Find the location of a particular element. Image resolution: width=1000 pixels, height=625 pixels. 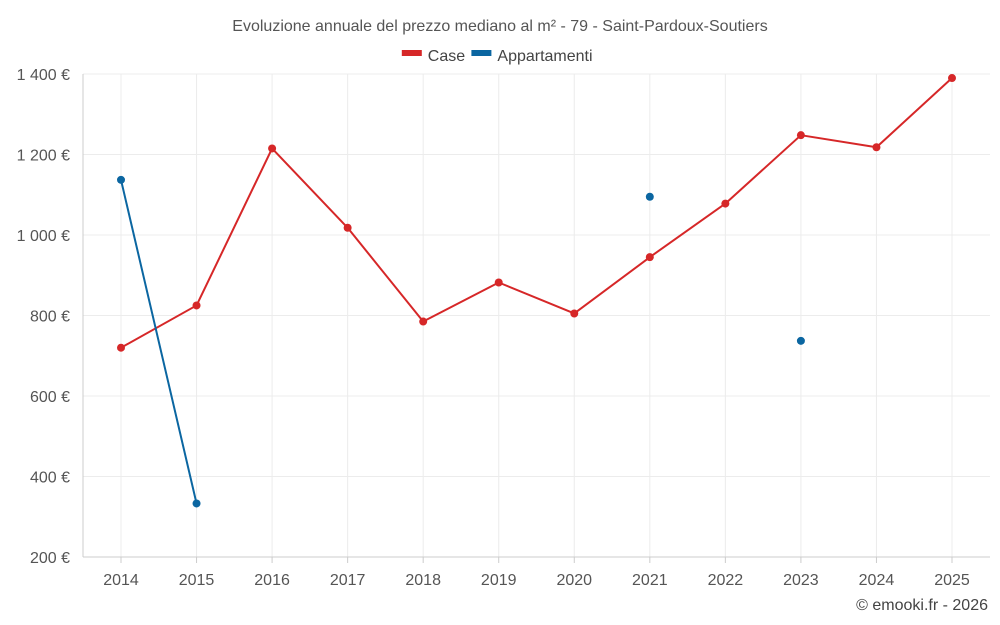

y-tick-label: 400 € is located at coordinates (50, 478).